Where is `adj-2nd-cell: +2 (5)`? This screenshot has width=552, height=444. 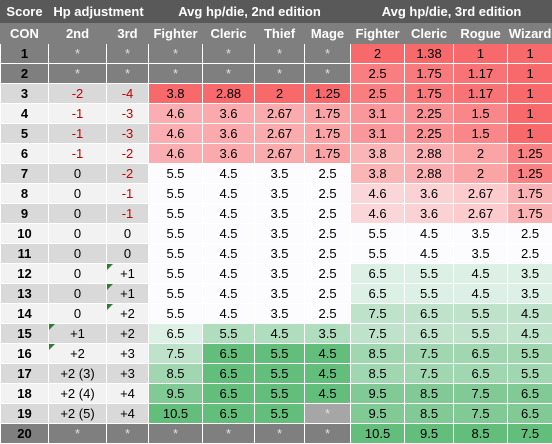
adj-2nd-cell: +2 (5) is located at coordinates (78, 414).